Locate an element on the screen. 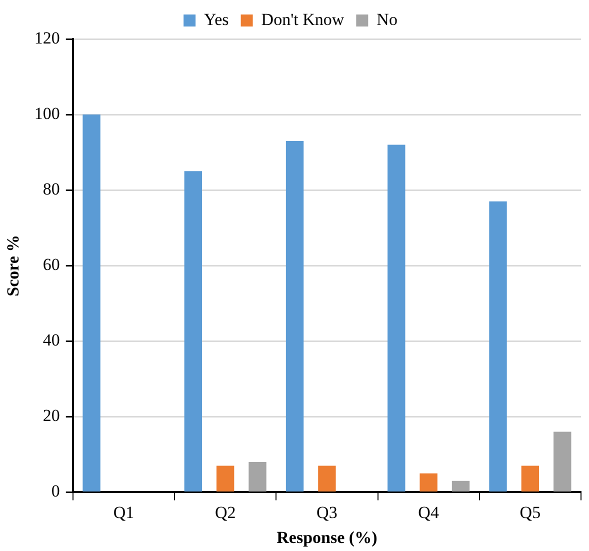 Image resolution: width=589 pixels, height=551 pixels. legend-label: No is located at coordinates (387, 19).